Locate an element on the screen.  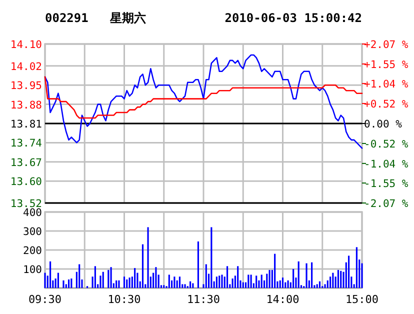
y2-tick-label: 0.00 % is located at coordinates (383, 124).